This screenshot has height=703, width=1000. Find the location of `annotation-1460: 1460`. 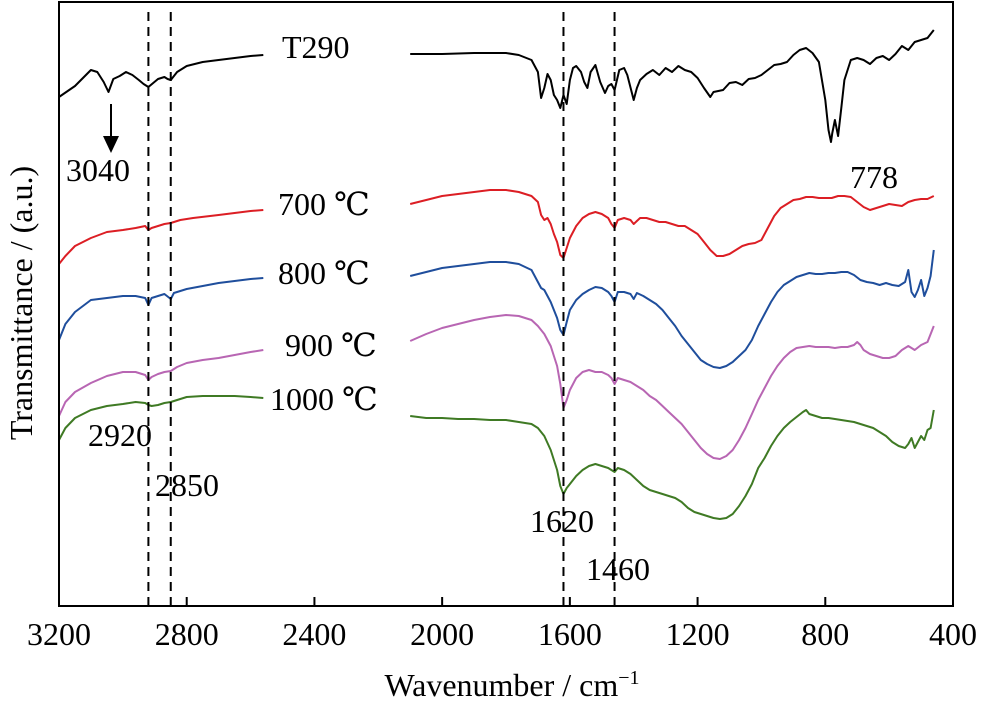

annotation-1460: 1460 is located at coordinates (618, 569).